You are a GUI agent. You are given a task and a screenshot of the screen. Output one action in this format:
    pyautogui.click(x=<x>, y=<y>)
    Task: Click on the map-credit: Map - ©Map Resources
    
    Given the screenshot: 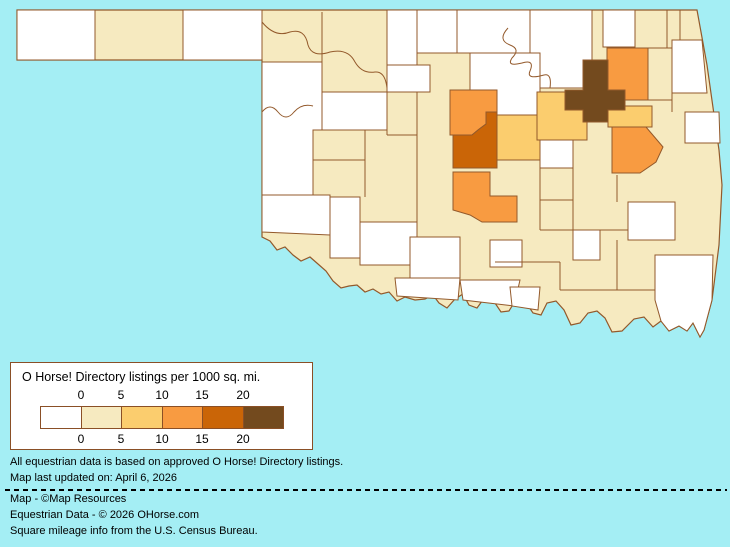 What is the action you would take?
    pyautogui.click(x=68, y=499)
    